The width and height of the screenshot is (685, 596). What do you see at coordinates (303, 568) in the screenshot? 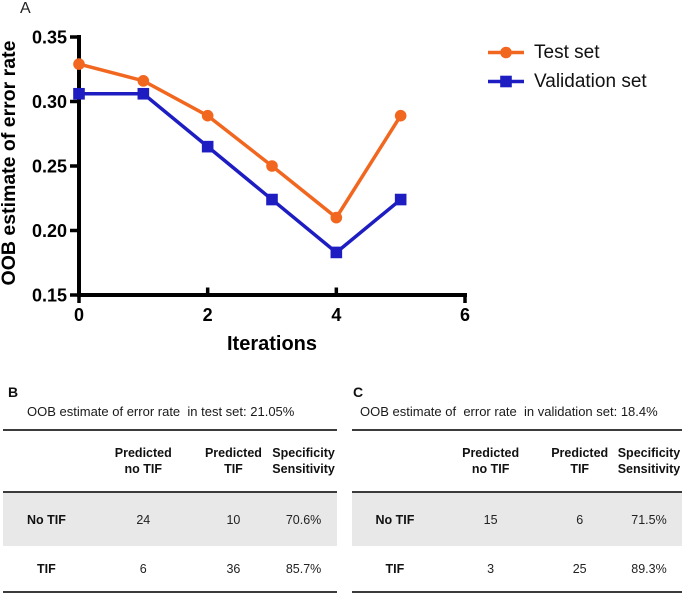
I see `cell-value: 85.7%` at bounding box center [303, 568].